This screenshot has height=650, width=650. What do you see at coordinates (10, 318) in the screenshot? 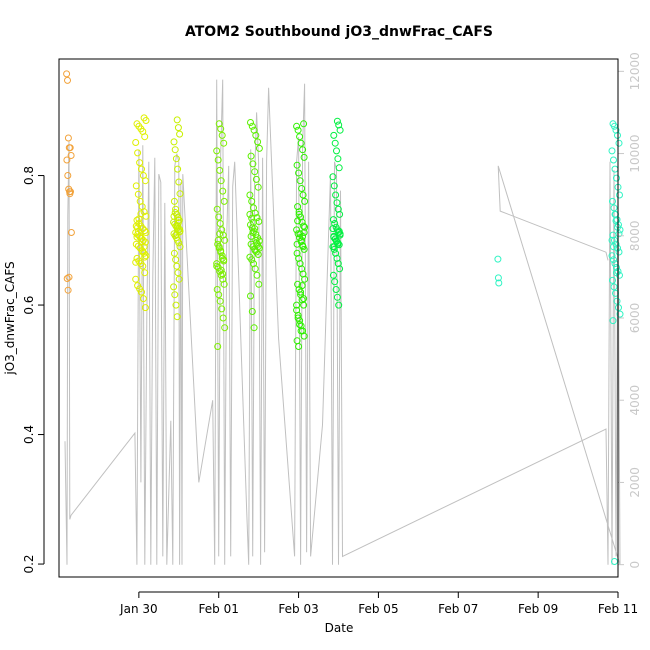
I see `y-axis-label: jO3_dnwFrac_CAFS` at bounding box center [10, 318].